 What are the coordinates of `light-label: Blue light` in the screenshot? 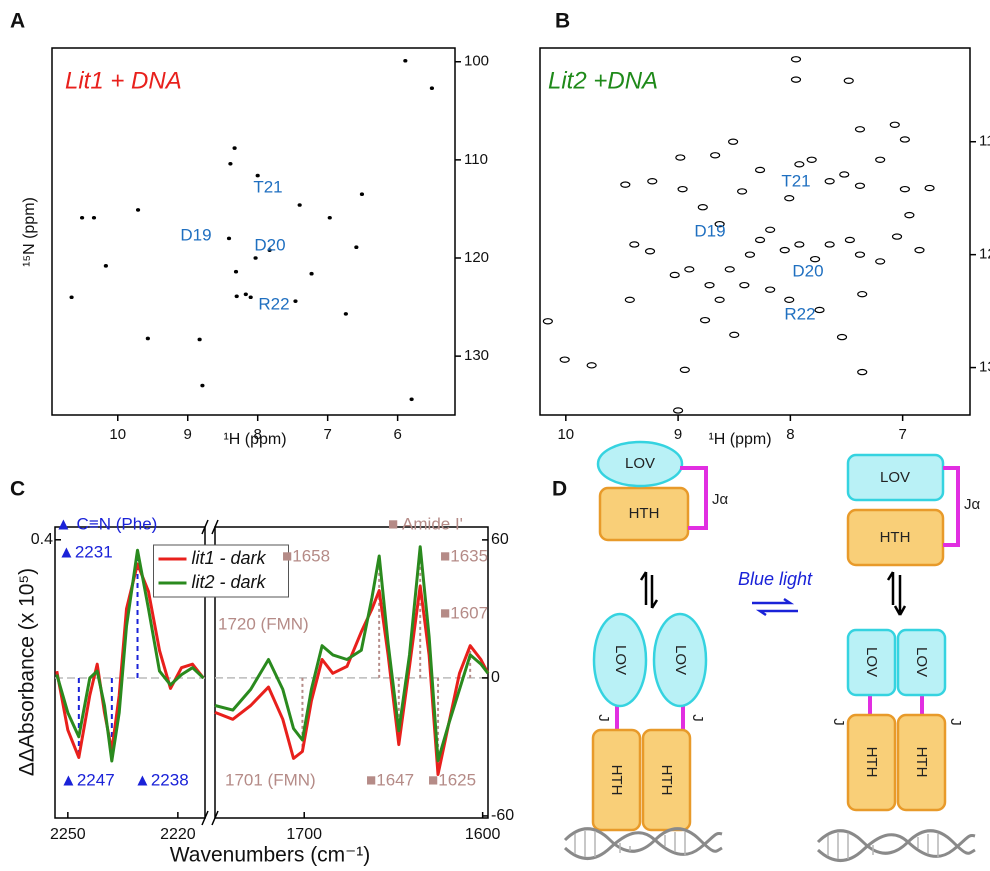 It's located at (775, 579).